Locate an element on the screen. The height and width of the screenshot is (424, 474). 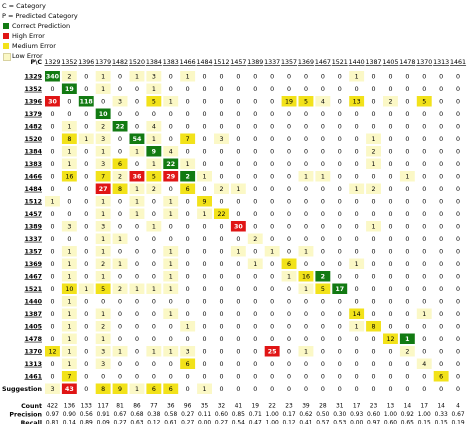
summary-value: 0.71 is located at coordinates (255, 415).